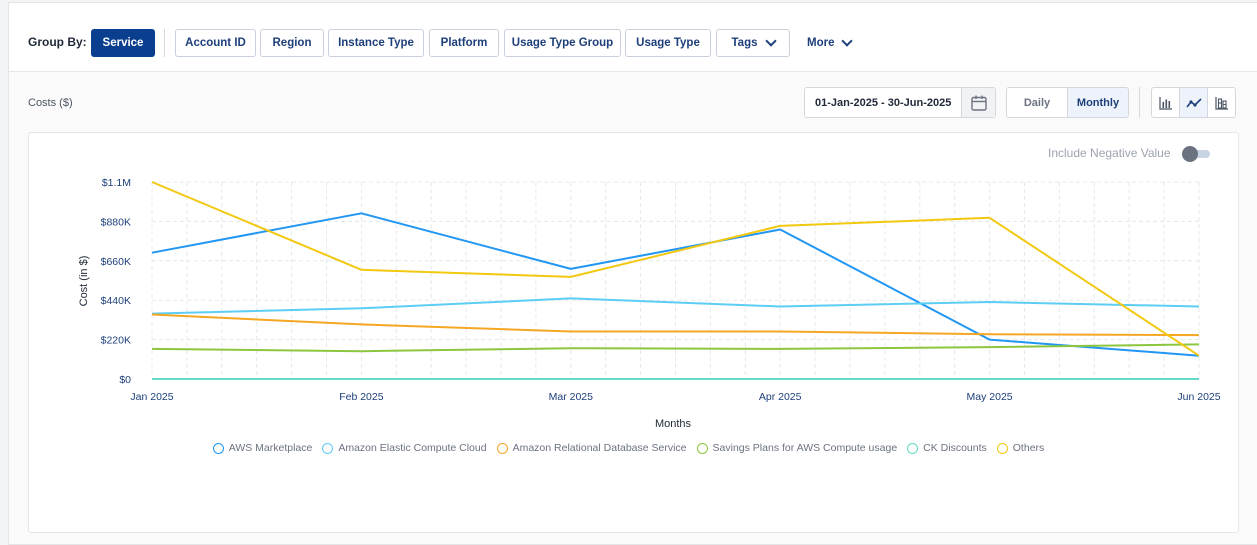 The image size is (1257, 545). Describe the element at coordinates (990, 397) in the screenshot. I see `x-tick-label: May 2025` at that location.